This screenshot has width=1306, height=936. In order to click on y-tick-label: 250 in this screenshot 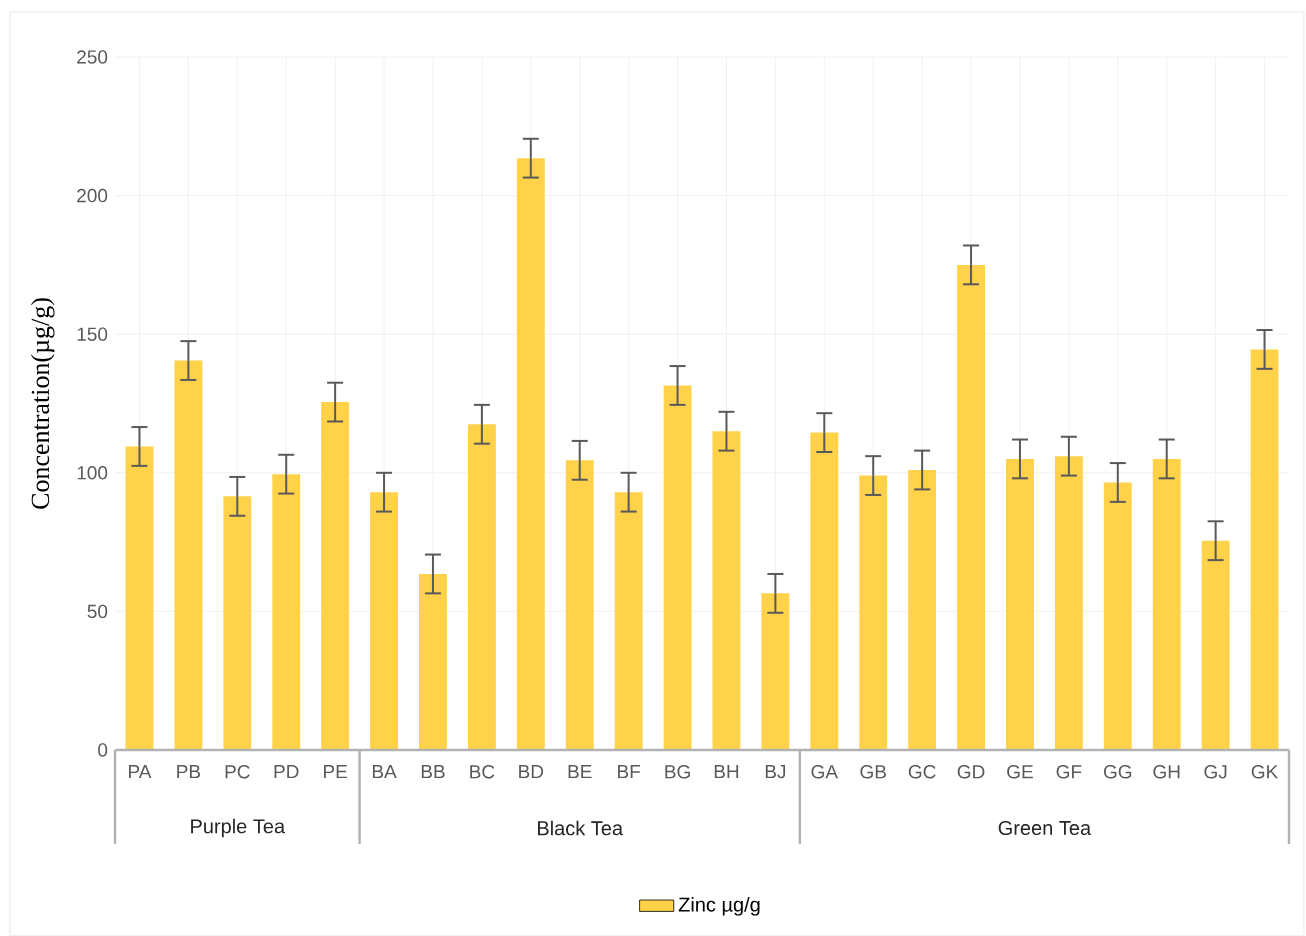, I will do `click(92, 57)`.